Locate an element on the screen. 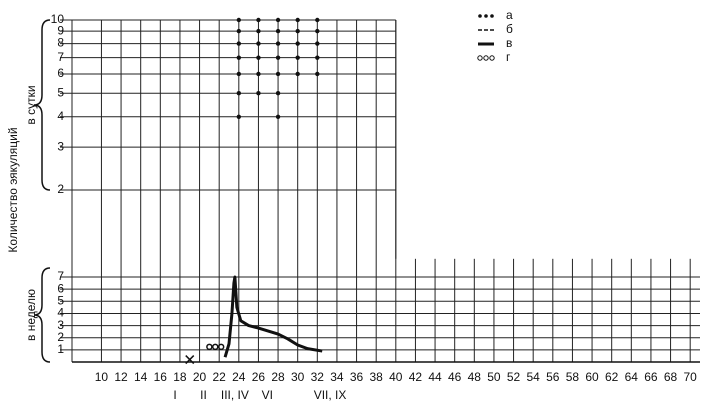  x-tick-label: 62 is located at coordinates (612, 377).